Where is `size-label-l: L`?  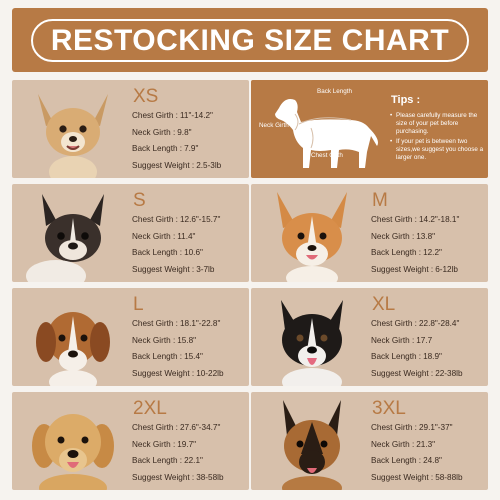
size-label-l: L is located at coordinates (138, 304).